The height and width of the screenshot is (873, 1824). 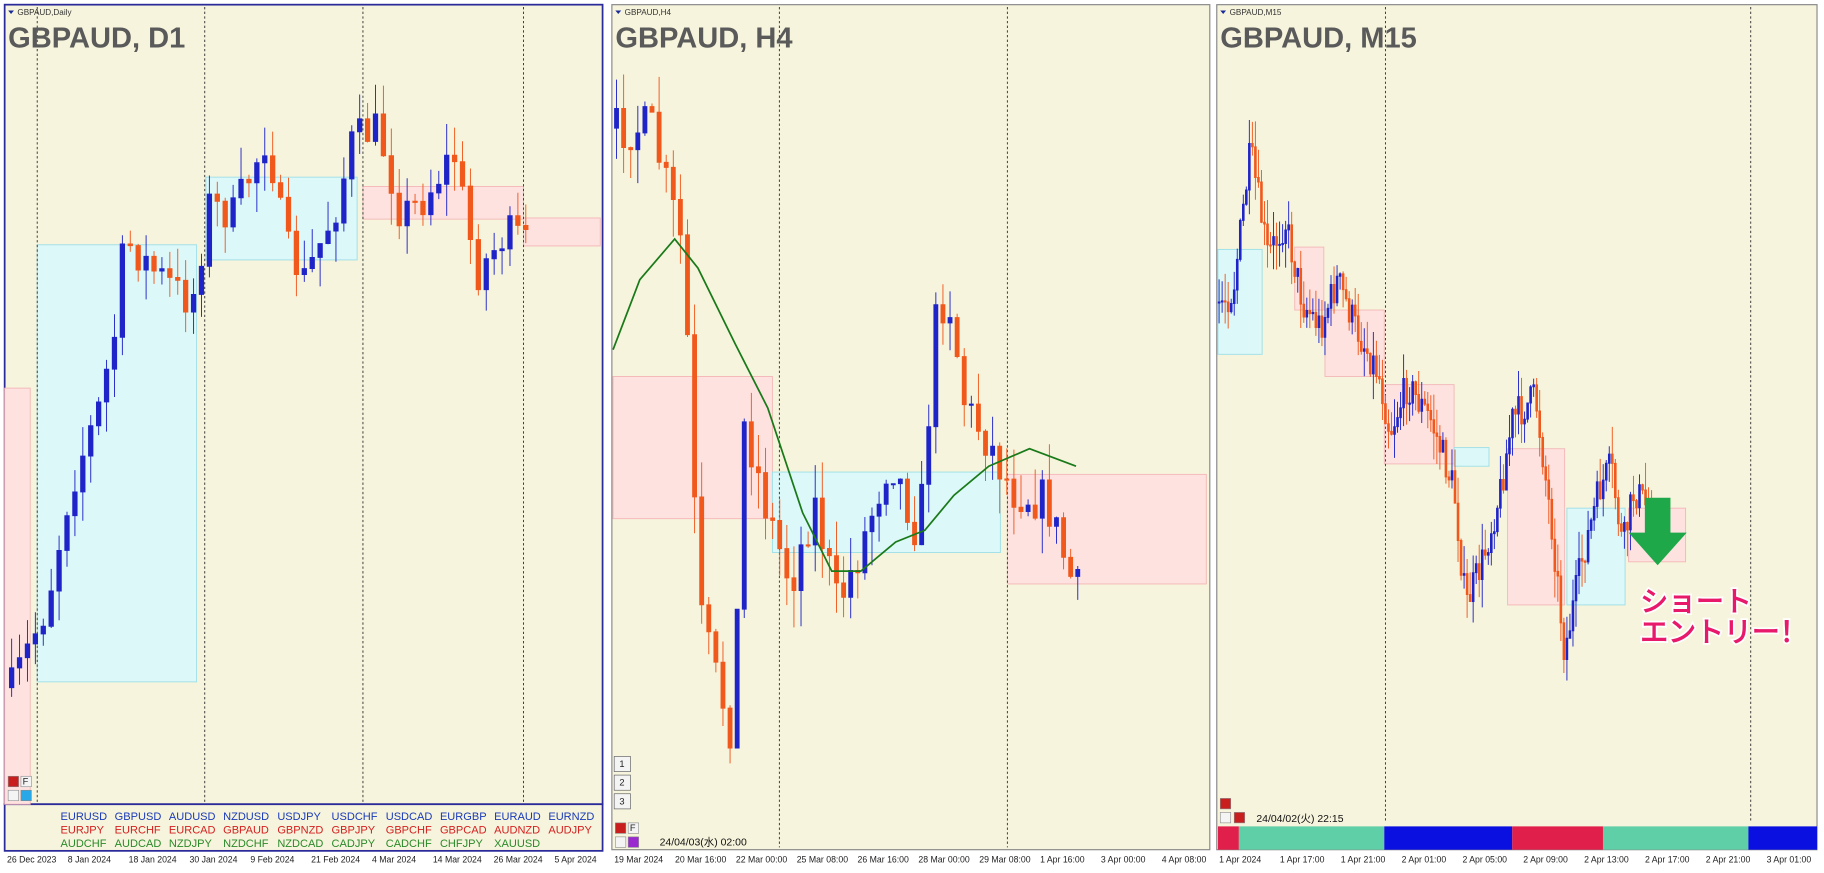 What do you see at coordinates (943, 859) in the screenshot?
I see `date-label: 28 Mar 00:00` at bounding box center [943, 859].